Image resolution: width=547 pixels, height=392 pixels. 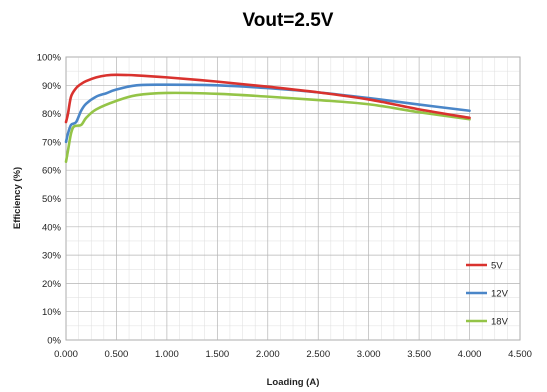 I want to click on y-tick-label: 40%, so click(x=52, y=227).